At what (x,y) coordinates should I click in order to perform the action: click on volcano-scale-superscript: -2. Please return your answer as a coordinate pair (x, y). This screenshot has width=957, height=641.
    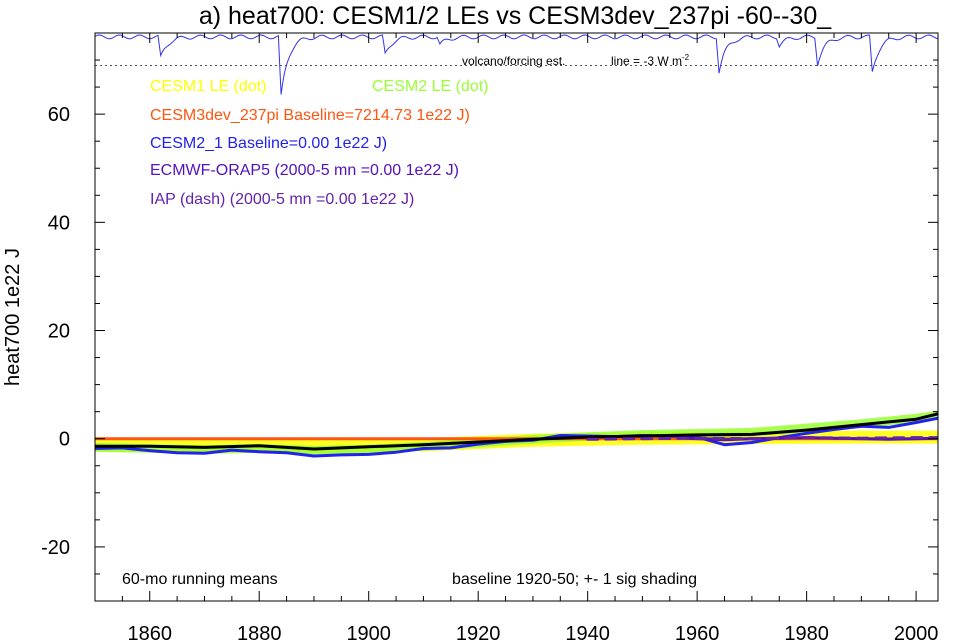
    Looking at the image, I should click on (686, 57).